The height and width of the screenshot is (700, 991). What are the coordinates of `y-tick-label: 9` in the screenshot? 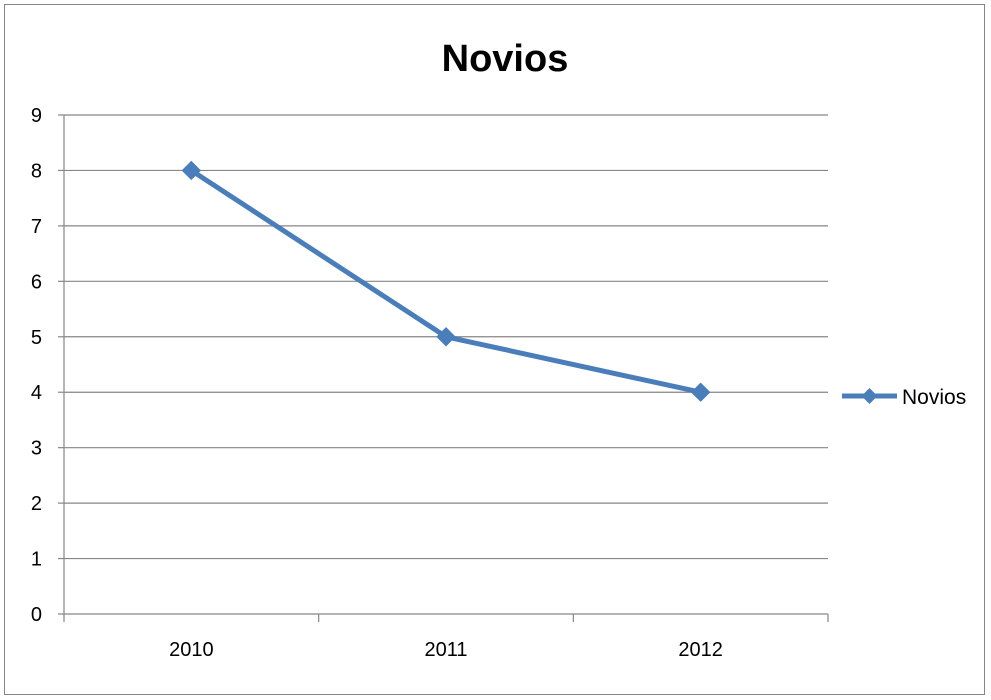 It's located at (36, 116).